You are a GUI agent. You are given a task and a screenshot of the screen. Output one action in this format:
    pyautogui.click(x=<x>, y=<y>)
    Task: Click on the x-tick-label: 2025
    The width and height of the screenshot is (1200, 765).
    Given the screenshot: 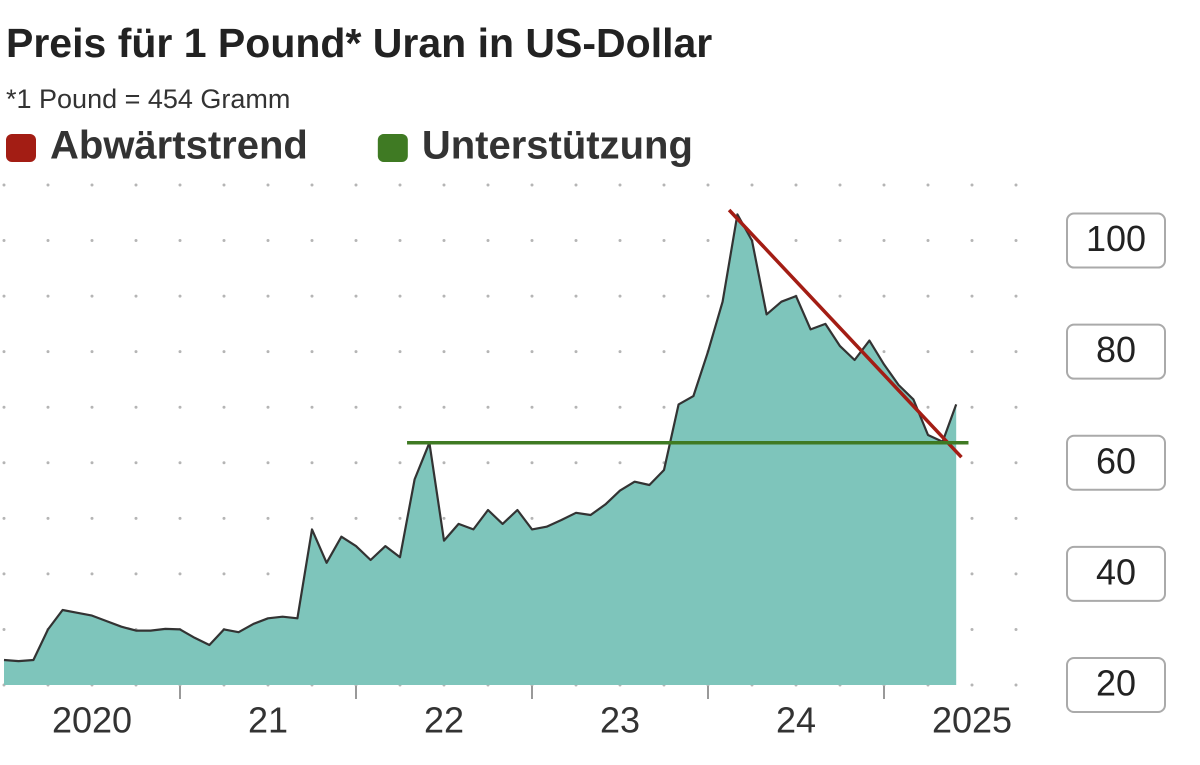 What is the action you would take?
    pyautogui.click(x=972, y=720)
    